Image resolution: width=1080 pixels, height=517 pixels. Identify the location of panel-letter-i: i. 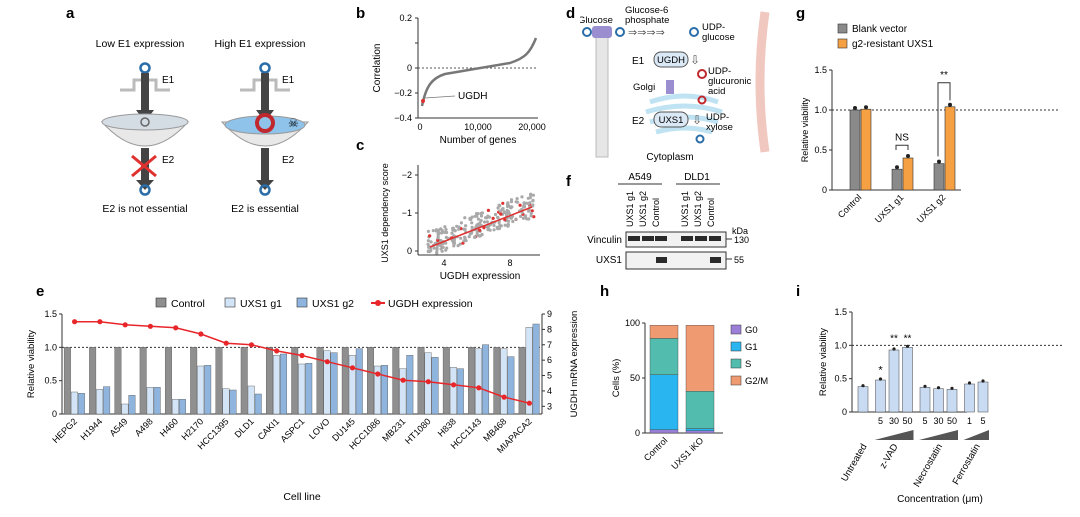
(798, 291).